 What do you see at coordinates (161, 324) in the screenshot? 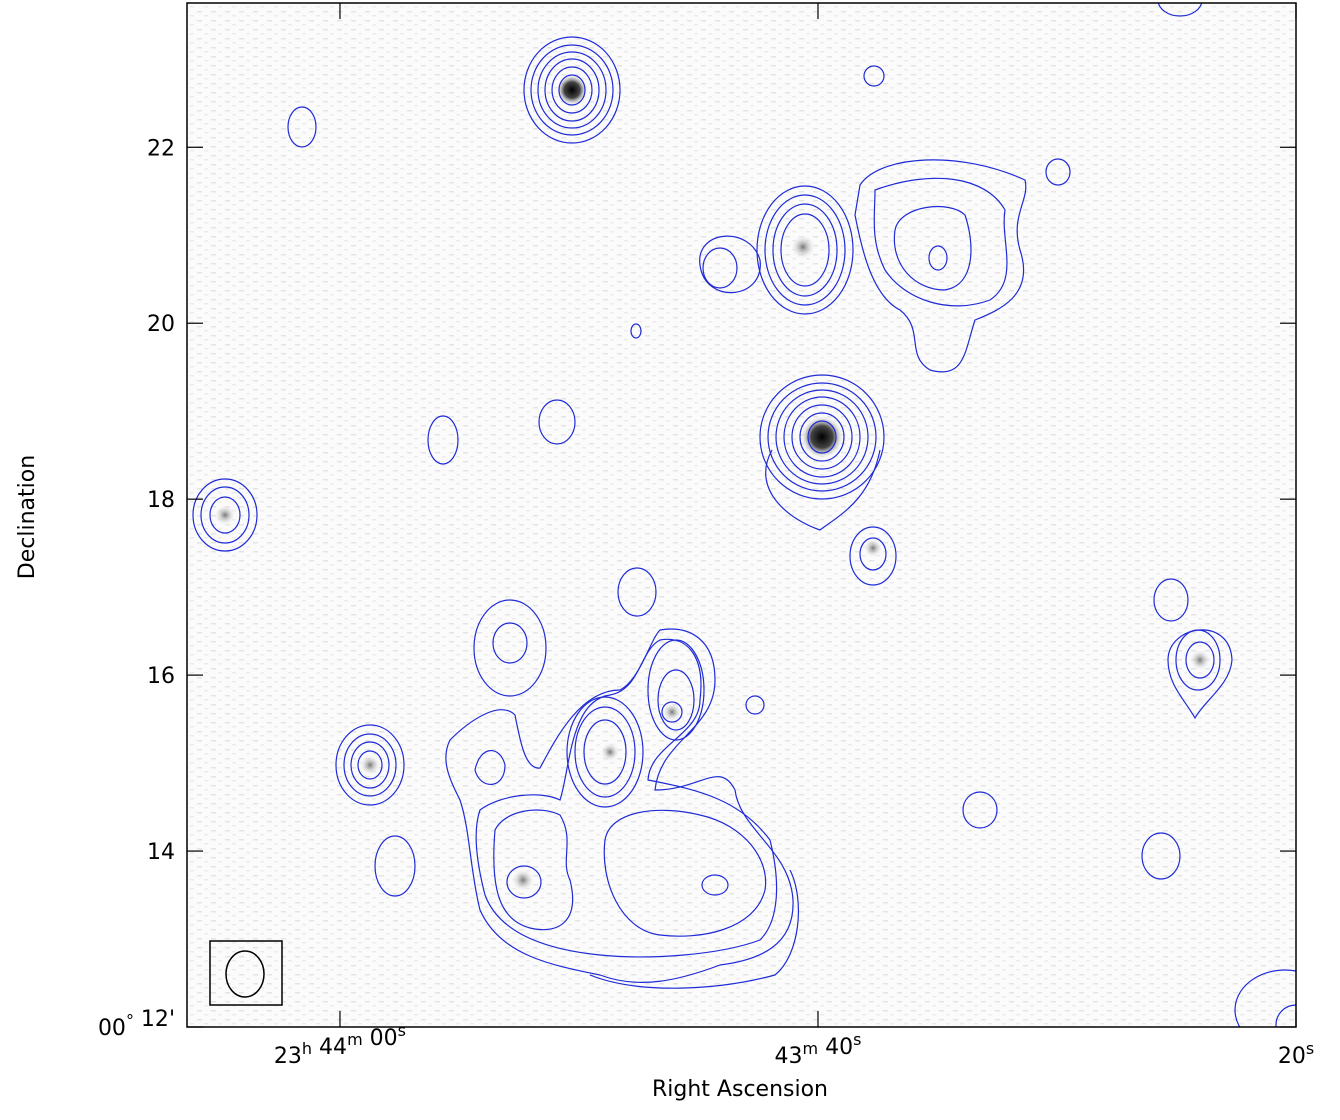
I see `y-tick-label: 20` at bounding box center [161, 324].